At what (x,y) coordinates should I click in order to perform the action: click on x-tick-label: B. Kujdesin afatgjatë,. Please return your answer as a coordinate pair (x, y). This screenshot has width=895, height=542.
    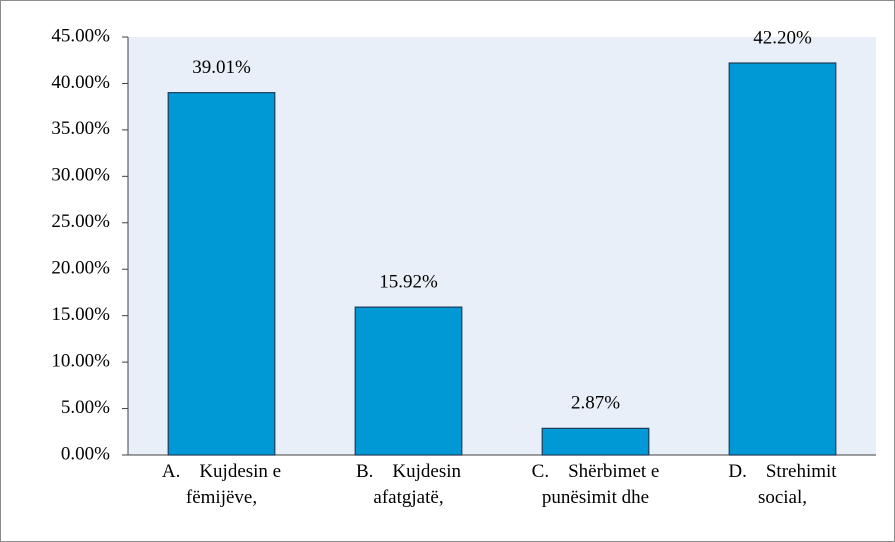
    Looking at the image, I should click on (408, 484).